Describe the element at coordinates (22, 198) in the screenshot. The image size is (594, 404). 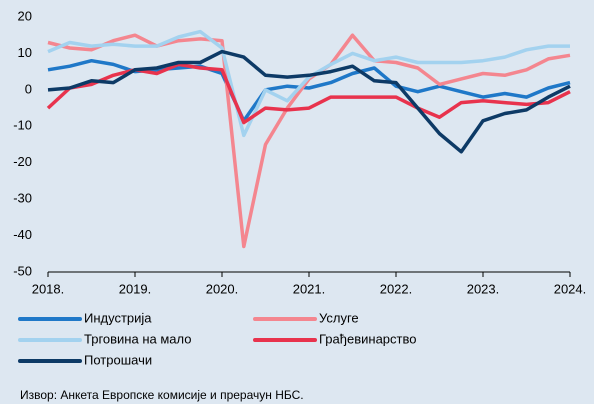
I see `y-tick-label: -30` at that location.